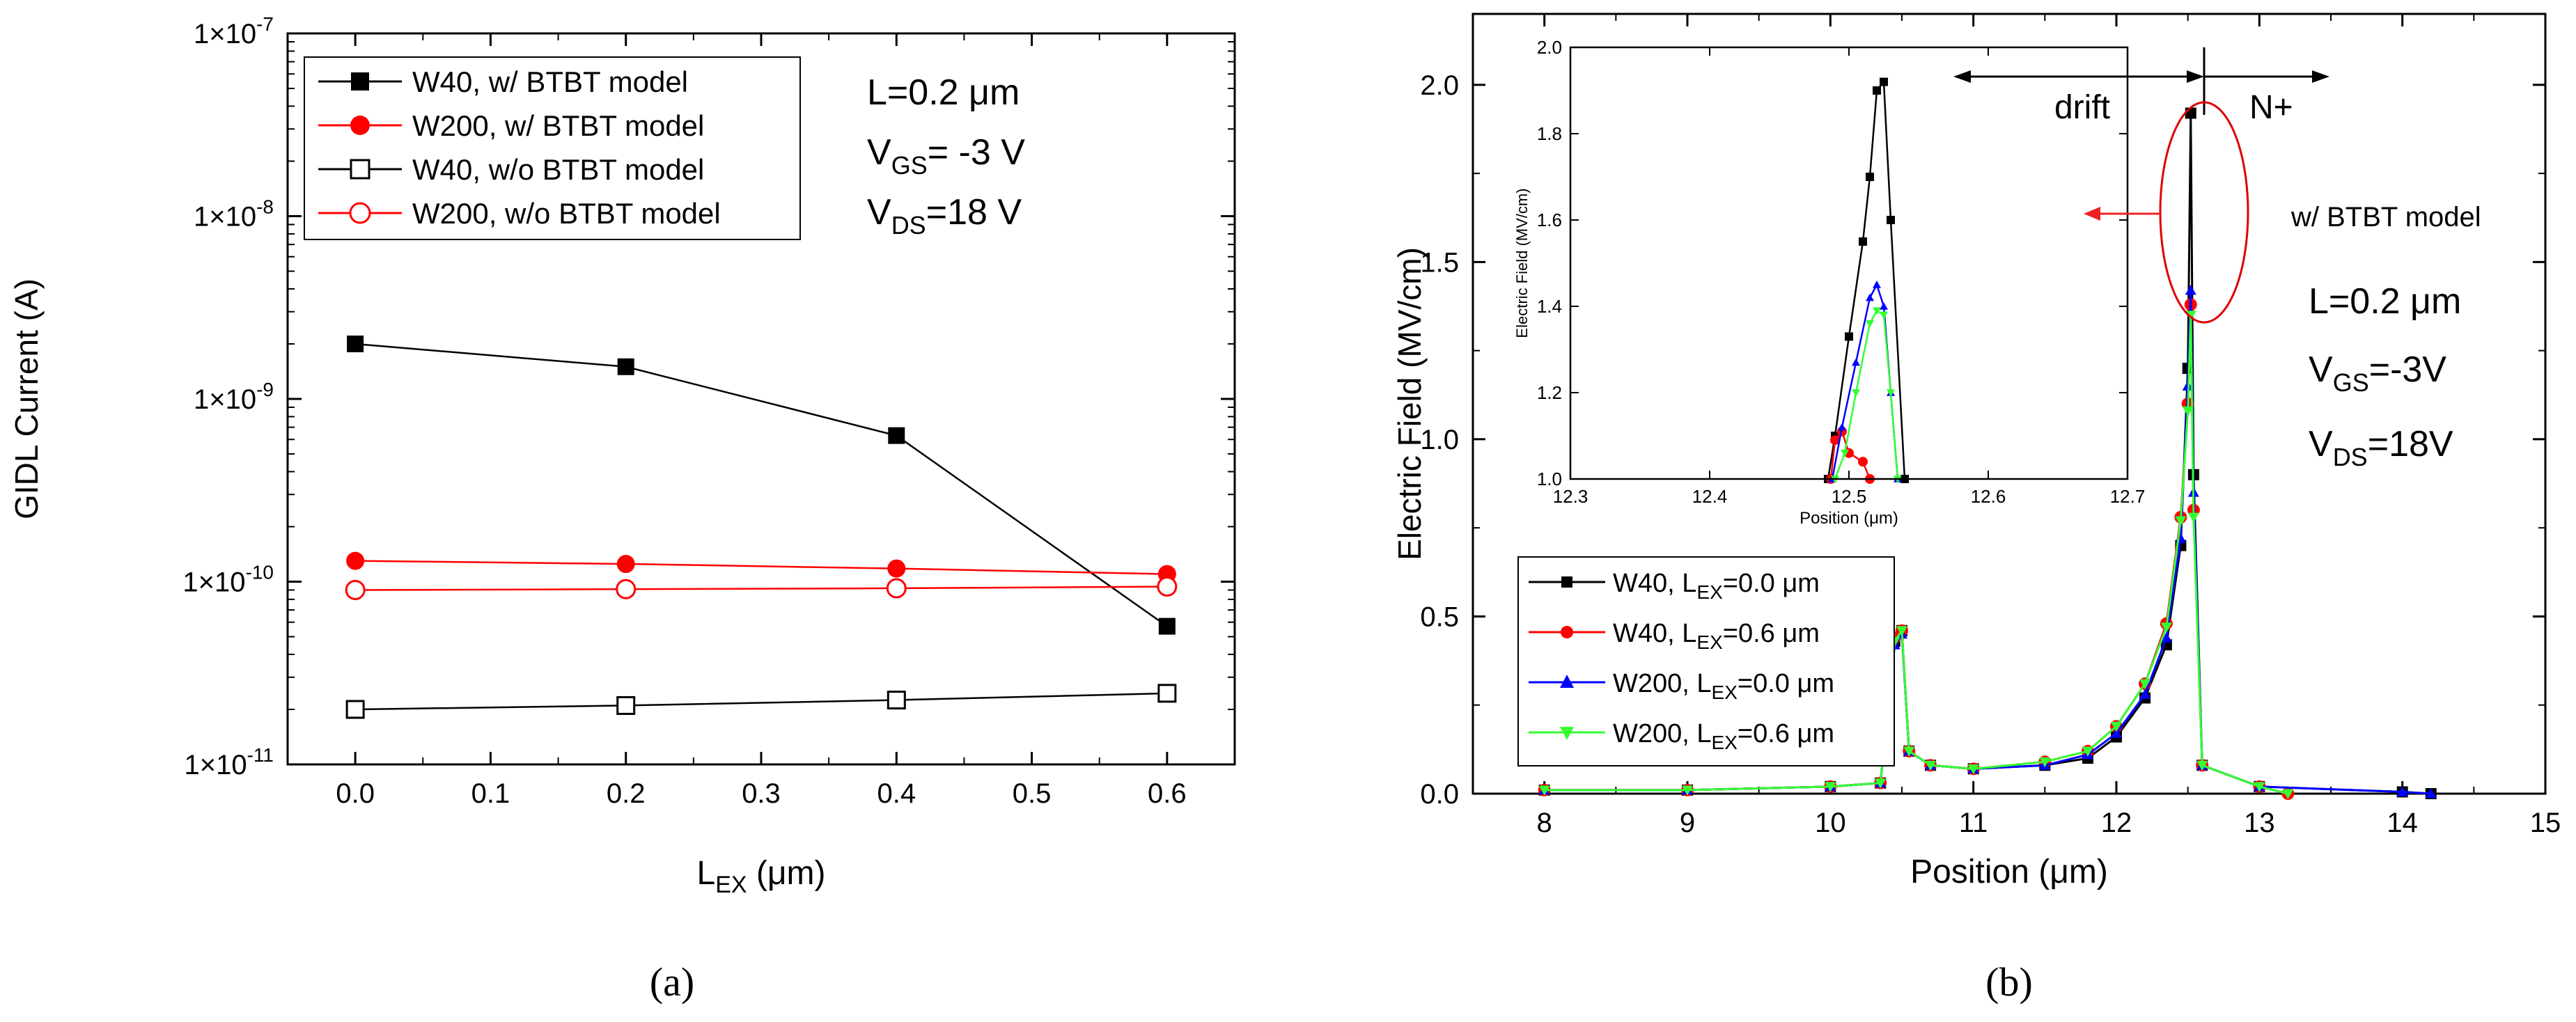 This screenshot has height=1022, width=2576. I want to click on x-tick-label: 13, so click(2259, 823).